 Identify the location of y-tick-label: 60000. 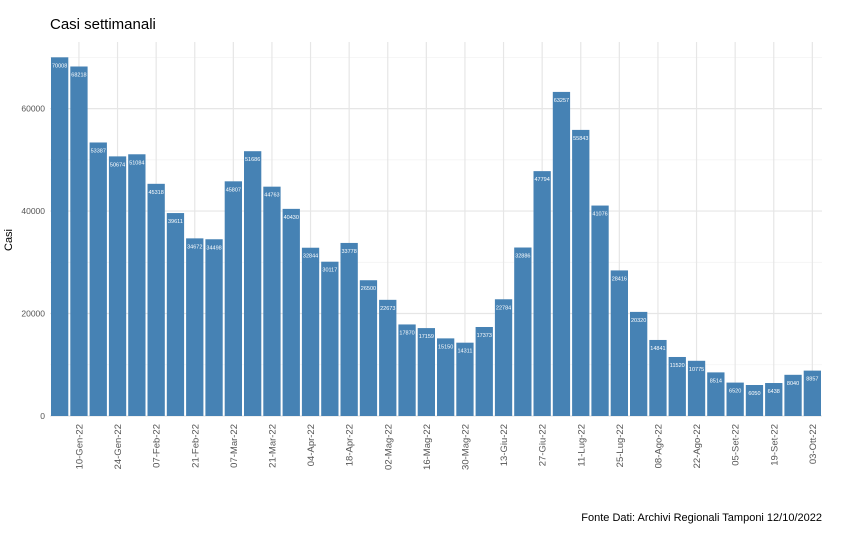
(33, 109).